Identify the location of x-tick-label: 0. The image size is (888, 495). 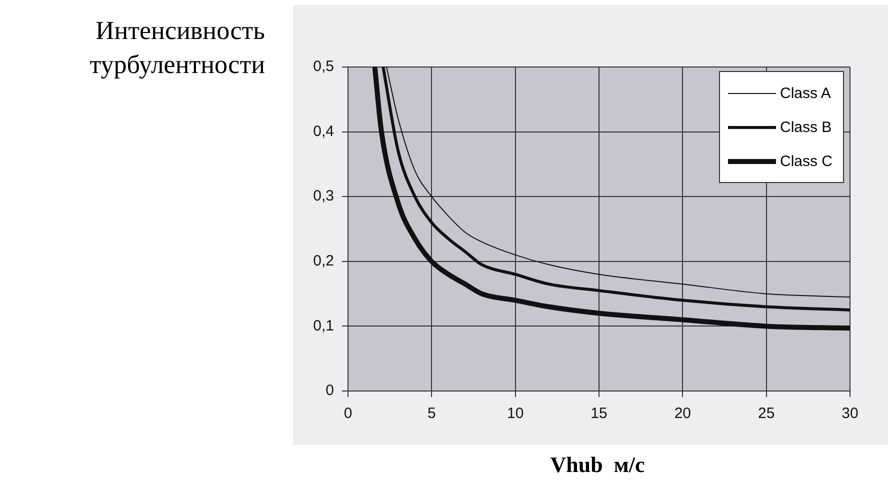
(348, 413).